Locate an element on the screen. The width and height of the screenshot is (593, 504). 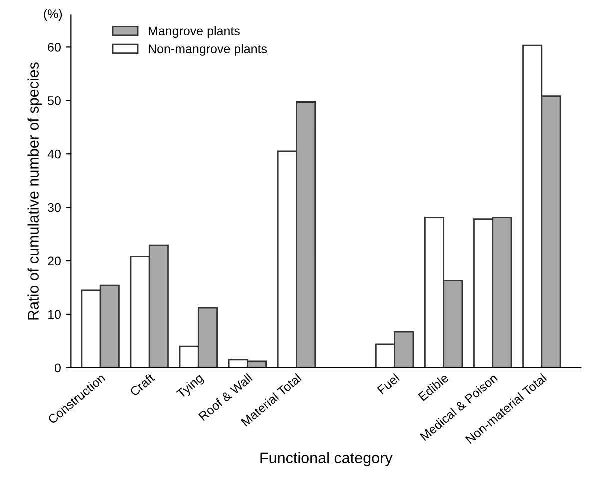
y-tick-label: 60 is located at coordinates (54, 47).